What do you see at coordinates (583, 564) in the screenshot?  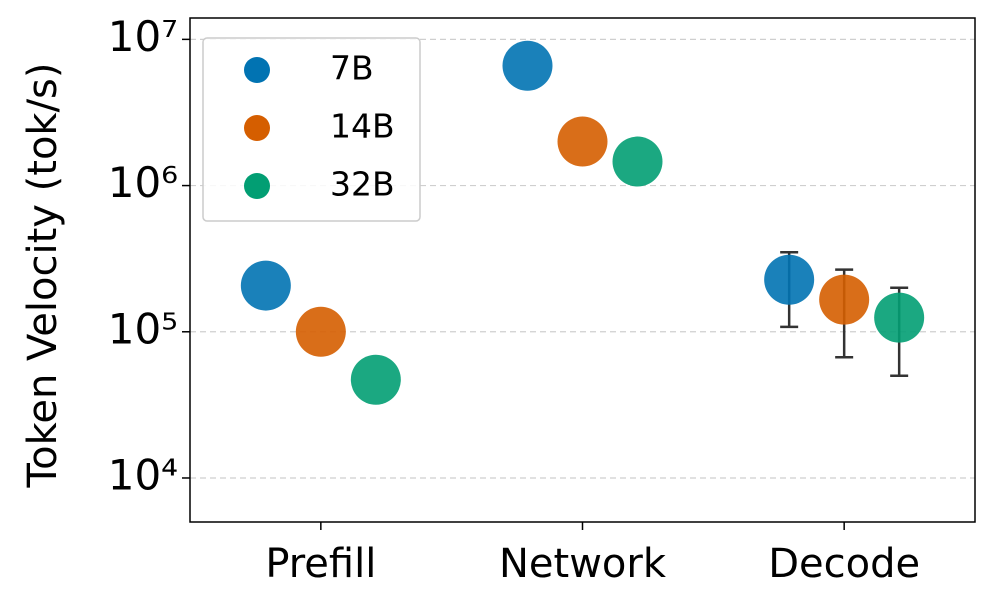 I see `x-tick-label: Network` at bounding box center [583, 564].